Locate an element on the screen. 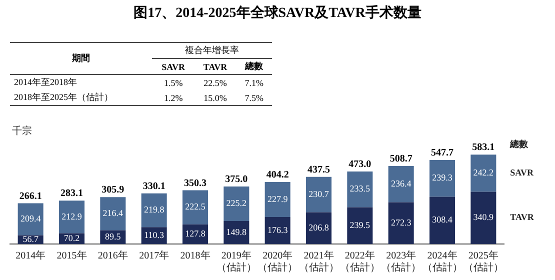 Image resolution: width=555 pixels, height=280 pixels. total-label: 375.0 is located at coordinates (236, 180).